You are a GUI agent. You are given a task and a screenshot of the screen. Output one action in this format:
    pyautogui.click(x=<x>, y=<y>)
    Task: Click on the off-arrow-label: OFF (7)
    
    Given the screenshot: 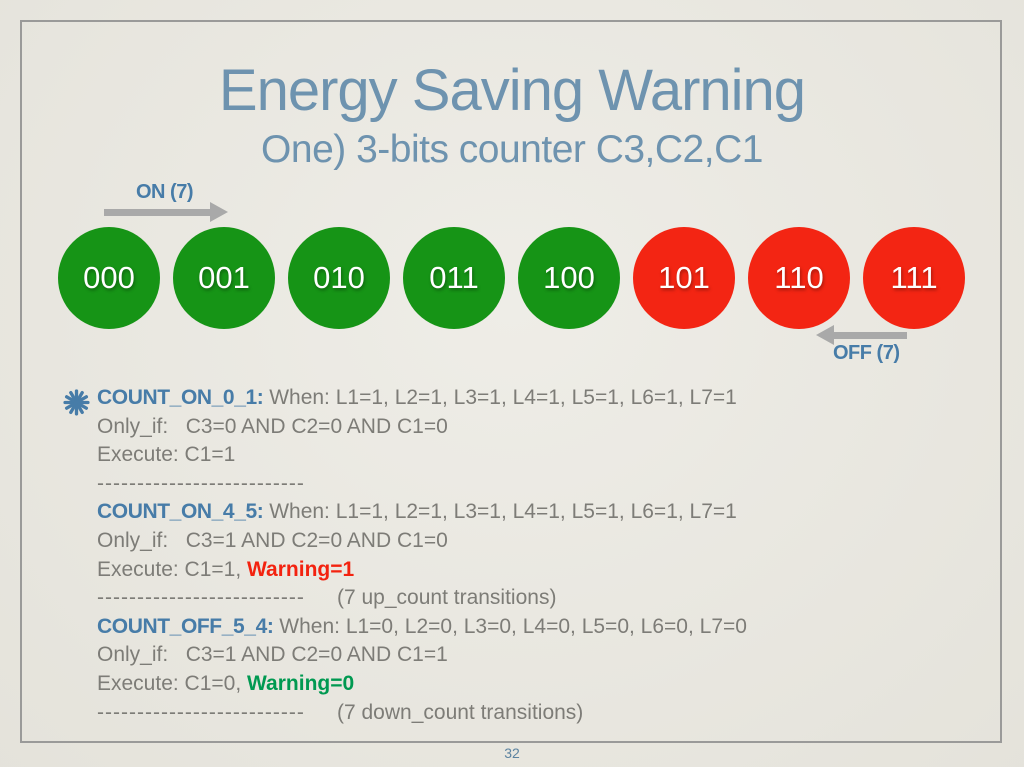 What is the action you would take?
    pyautogui.click(x=866, y=353)
    